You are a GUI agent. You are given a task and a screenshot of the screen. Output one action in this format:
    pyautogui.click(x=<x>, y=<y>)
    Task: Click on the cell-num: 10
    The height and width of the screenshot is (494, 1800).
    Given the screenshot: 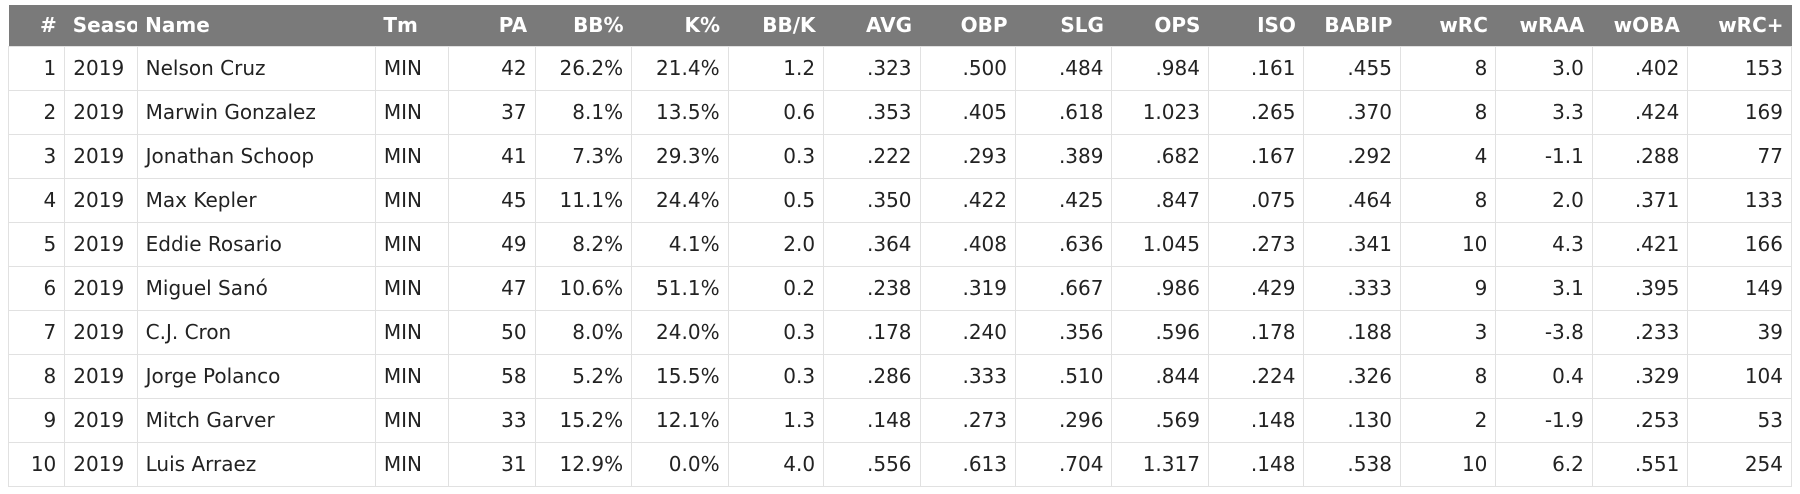 What is the action you would take?
    pyautogui.click(x=36, y=464)
    